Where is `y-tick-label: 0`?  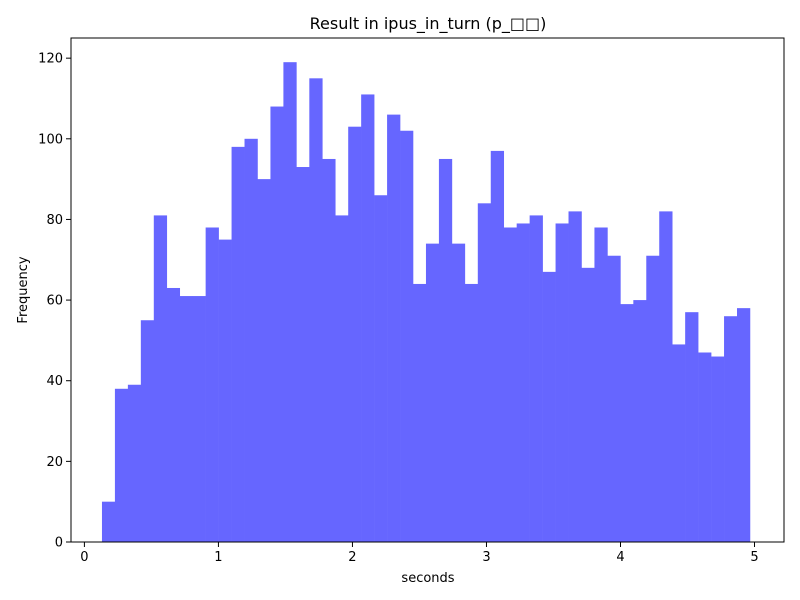
y-tick-label: 0 is located at coordinates (59, 543).